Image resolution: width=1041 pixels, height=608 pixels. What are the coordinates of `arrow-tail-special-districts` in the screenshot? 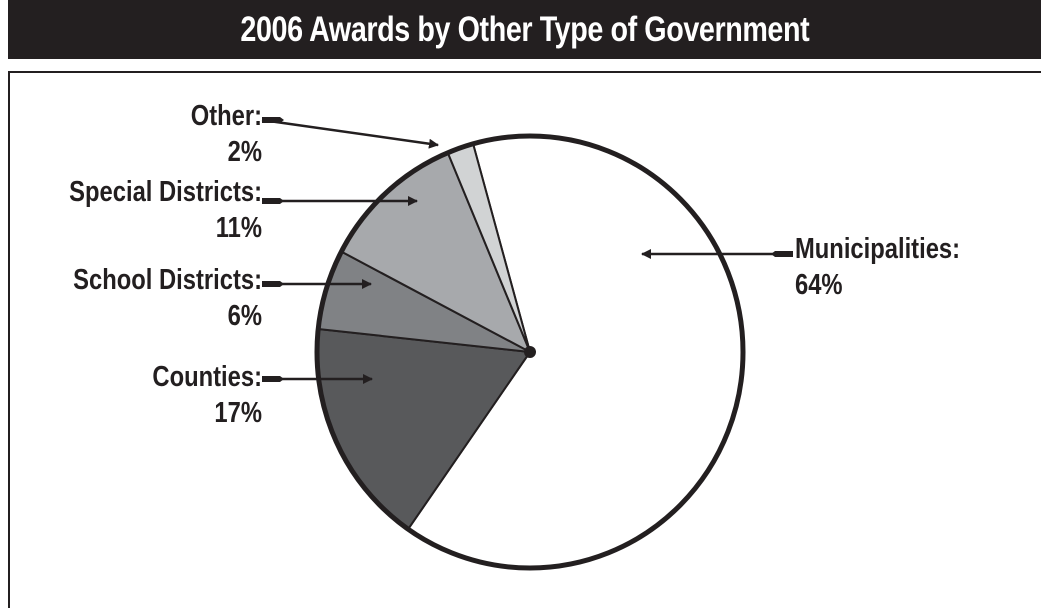 It's located at (273, 201).